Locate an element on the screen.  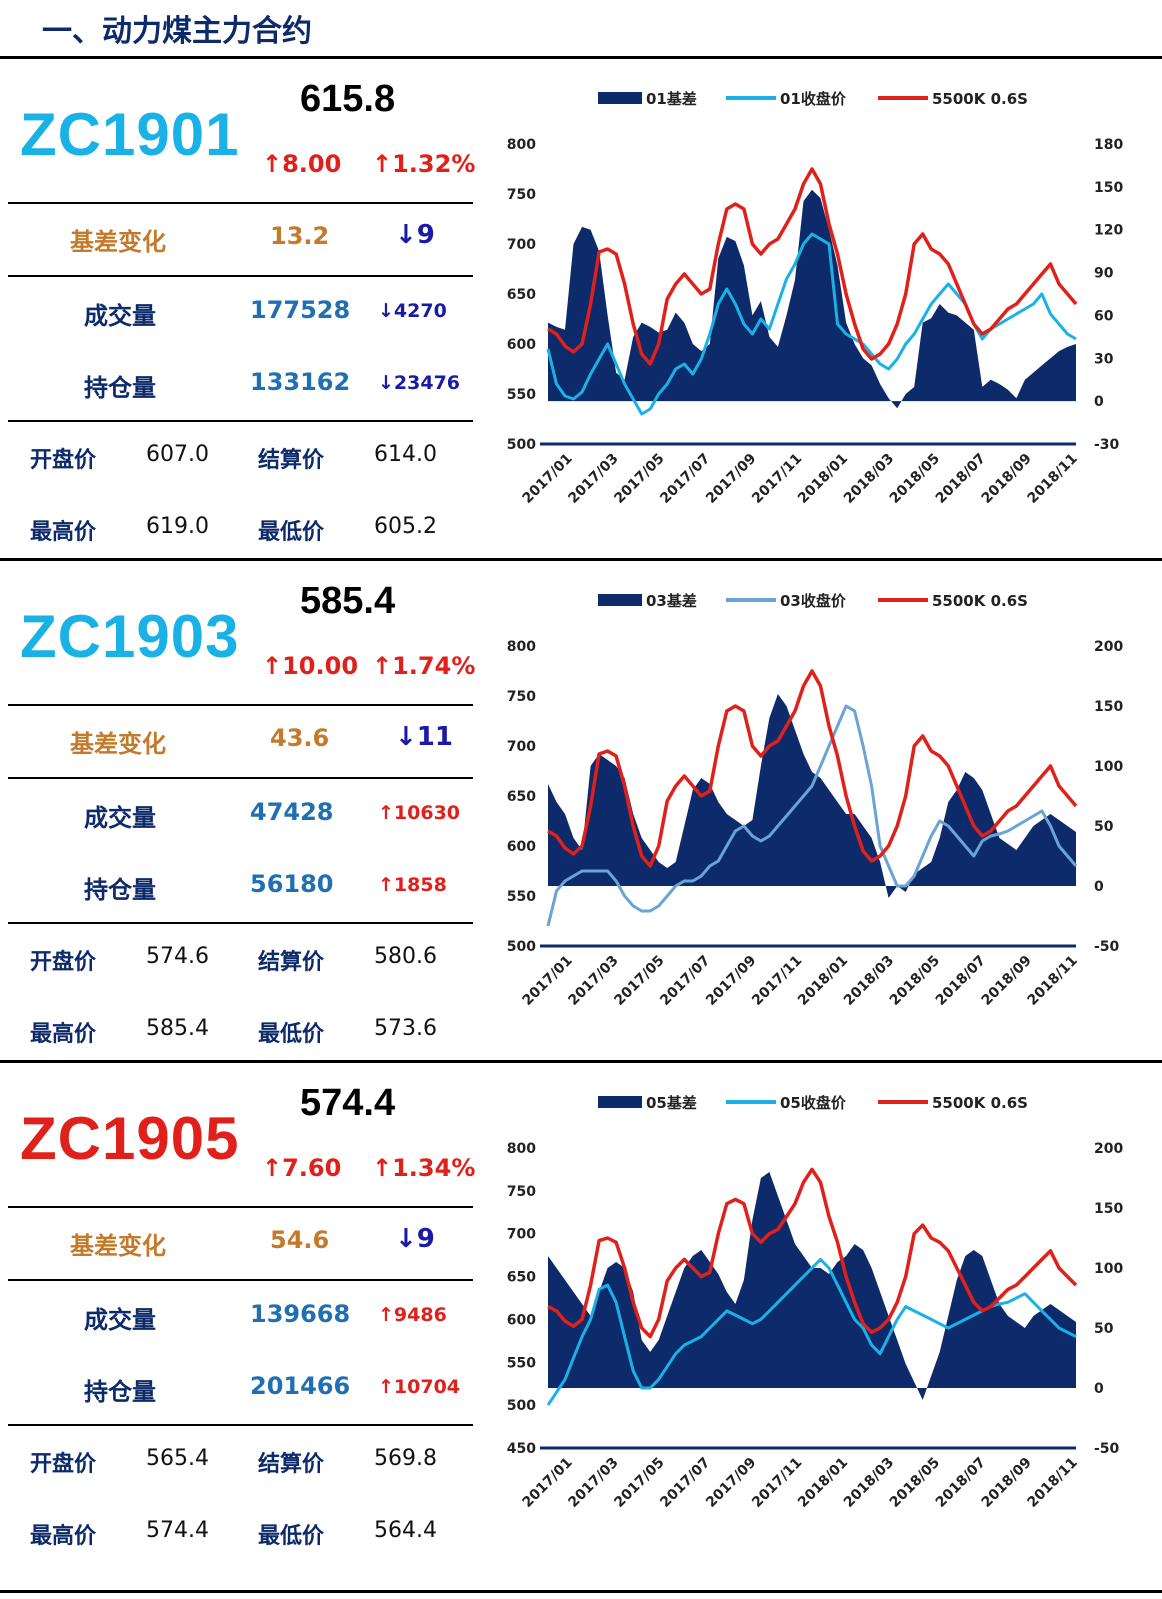
open-value: 565.4 is located at coordinates (177, 1458).